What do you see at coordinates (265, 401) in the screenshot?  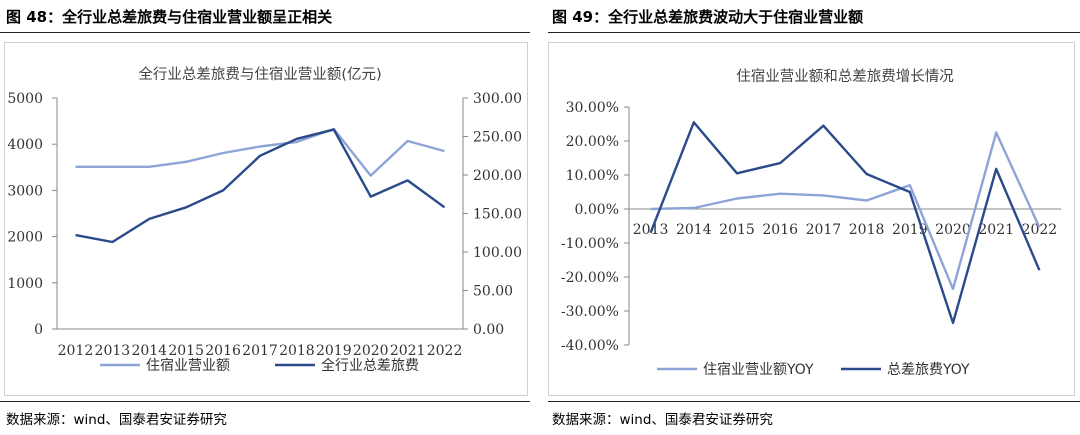 I see `figure-48-bottom-rule` at bounding box center [265, 401].